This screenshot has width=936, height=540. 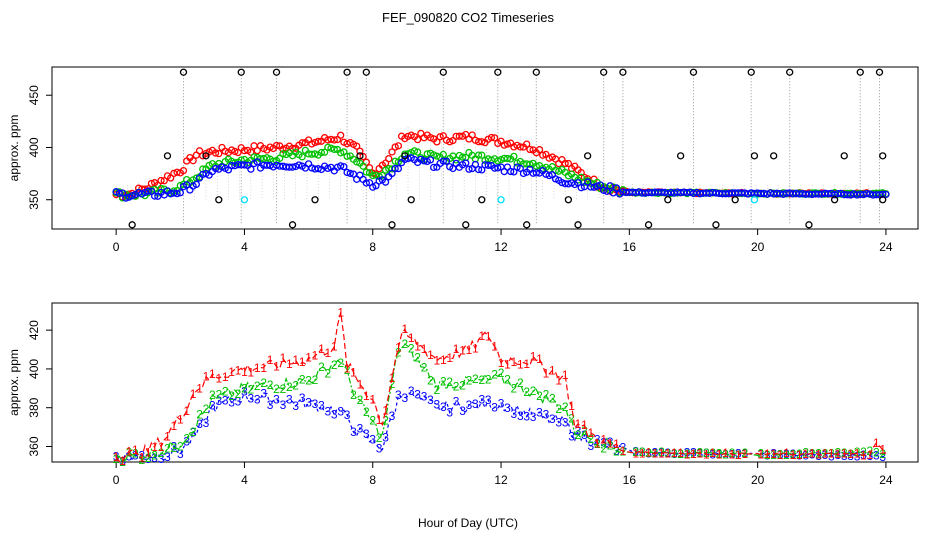 What do you see at coordinates (774, 156) in the screenshot?
I see `flag-mid-point` at bounding box center [774, 156].